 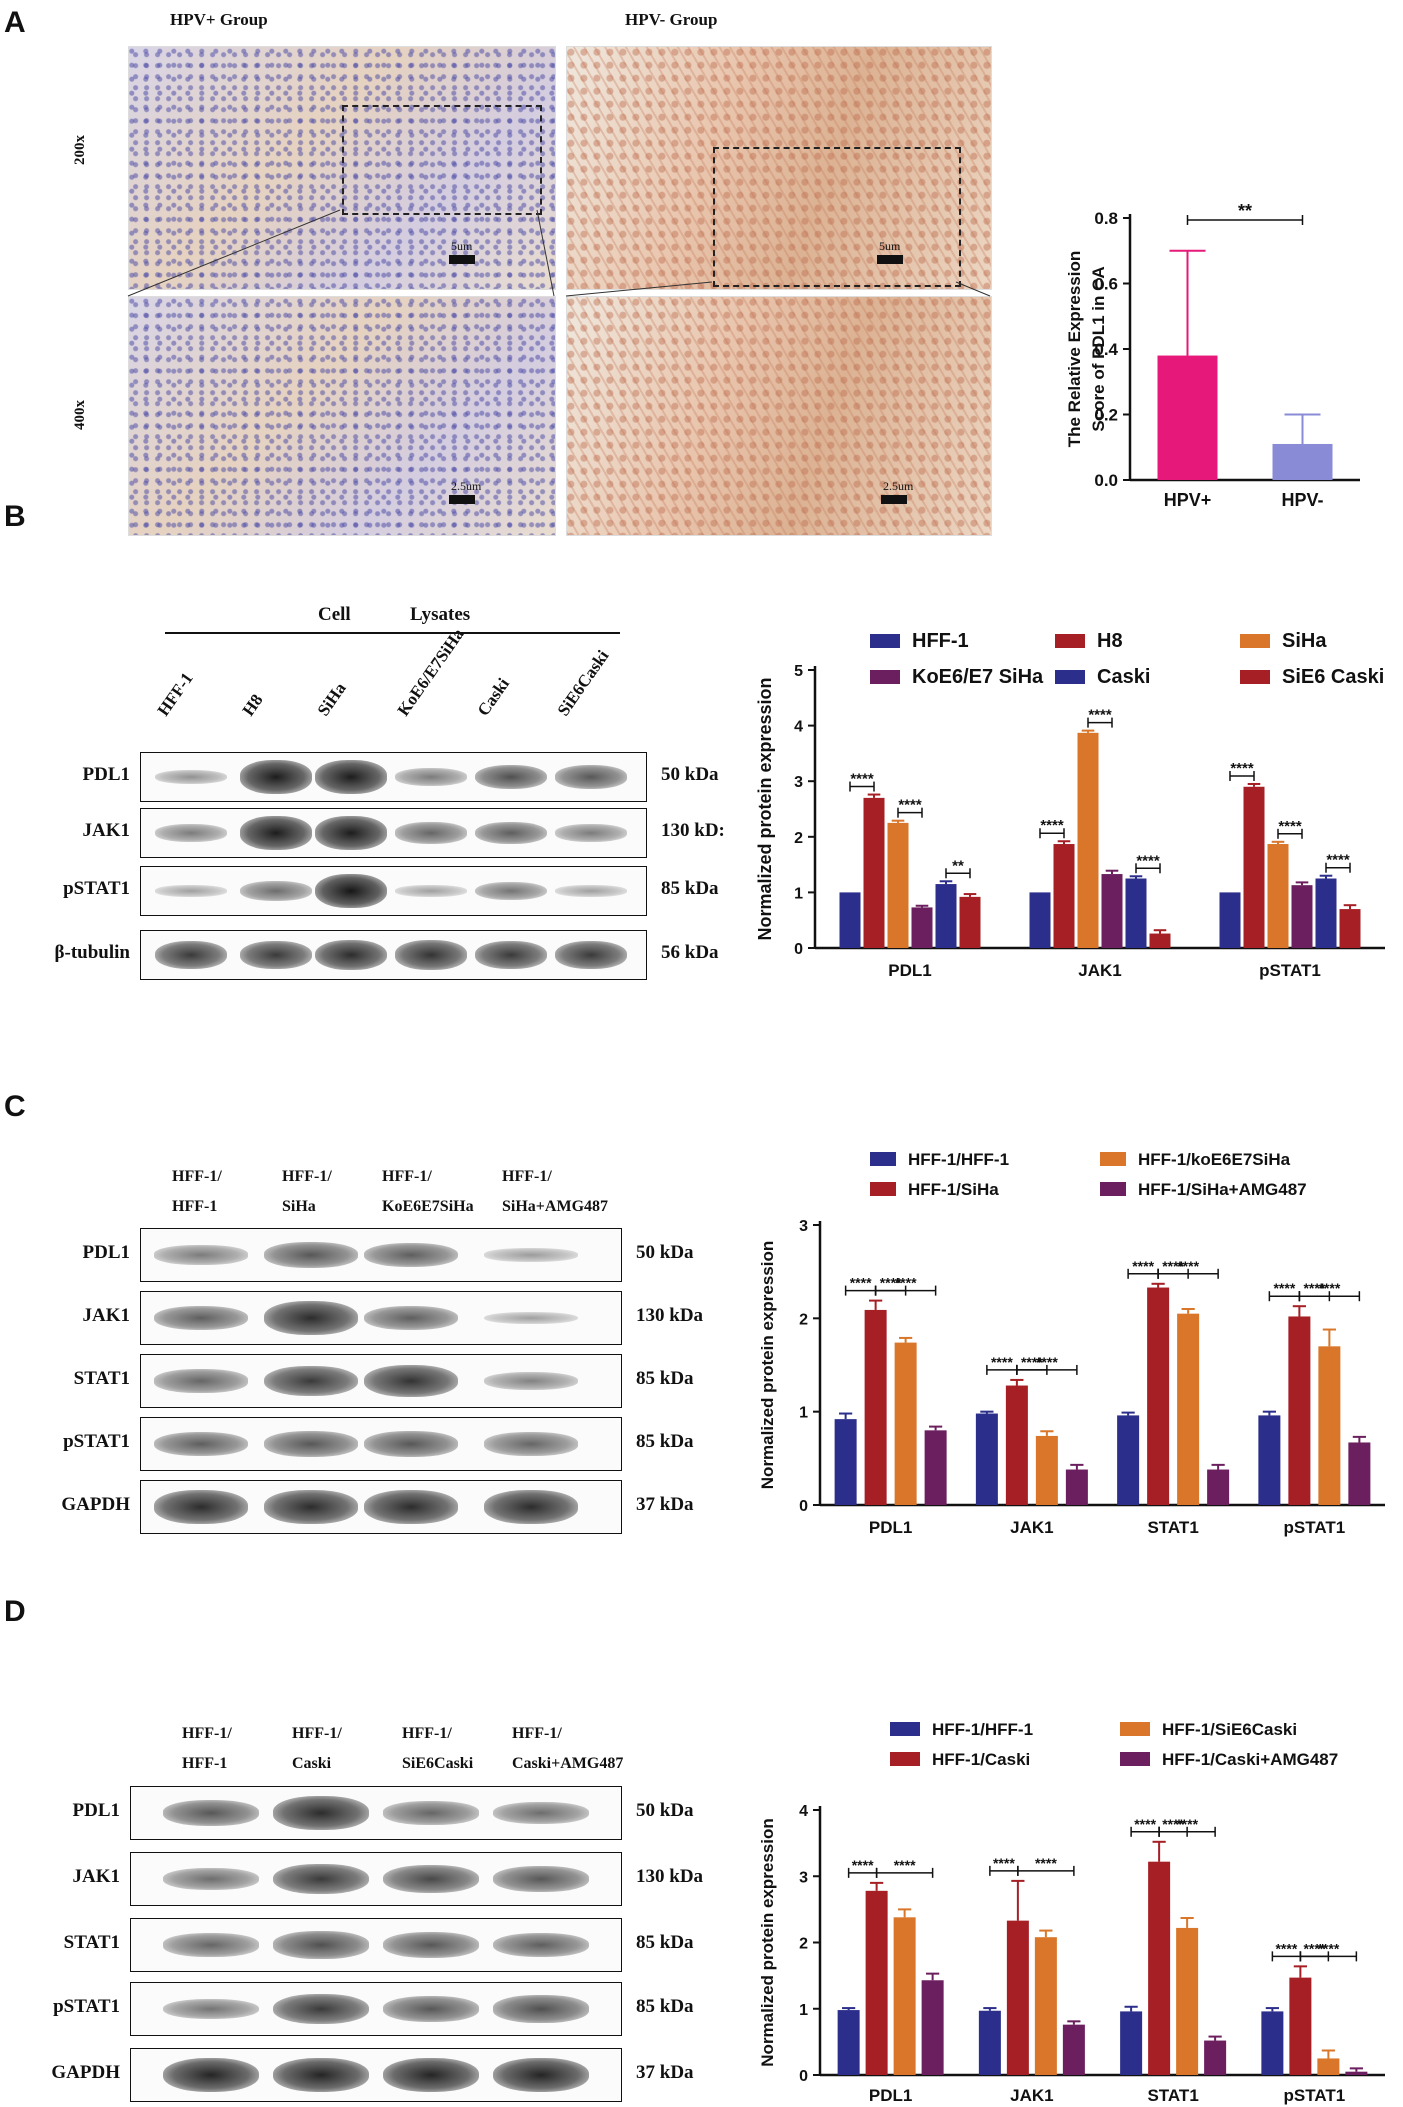 What do you see at coordinates (837, 217) in the screenshot?
I see `zoom-region-box` at bounding box center [837, 217].